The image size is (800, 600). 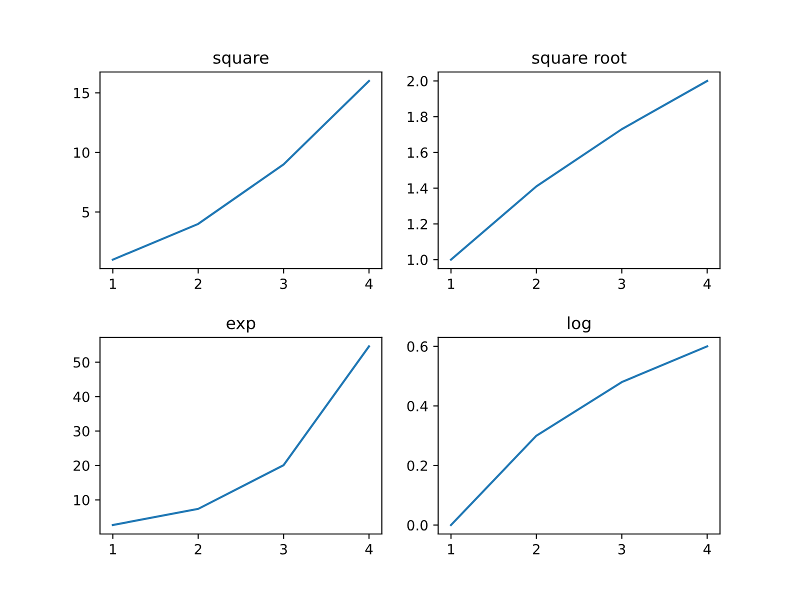 What do you see at coordinates (417, 81) in the screenshot?
I see `y-tick-label: 2.0` at bounding box center [417, 81].